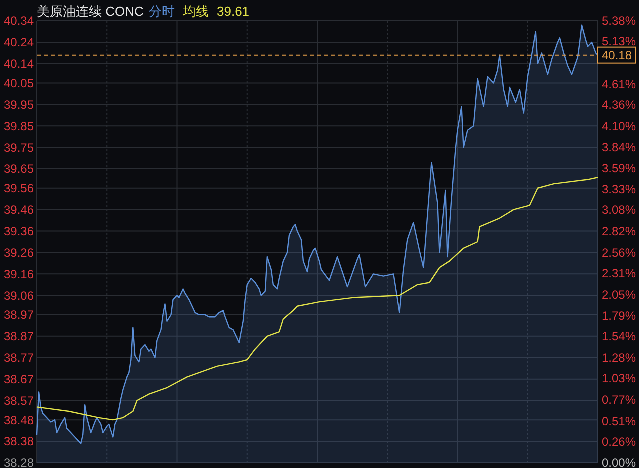  What do you see at coordinates (19, 401) in the screenshot?
I see `y-tick-label: 38.57` at bounding box center [19, 401].